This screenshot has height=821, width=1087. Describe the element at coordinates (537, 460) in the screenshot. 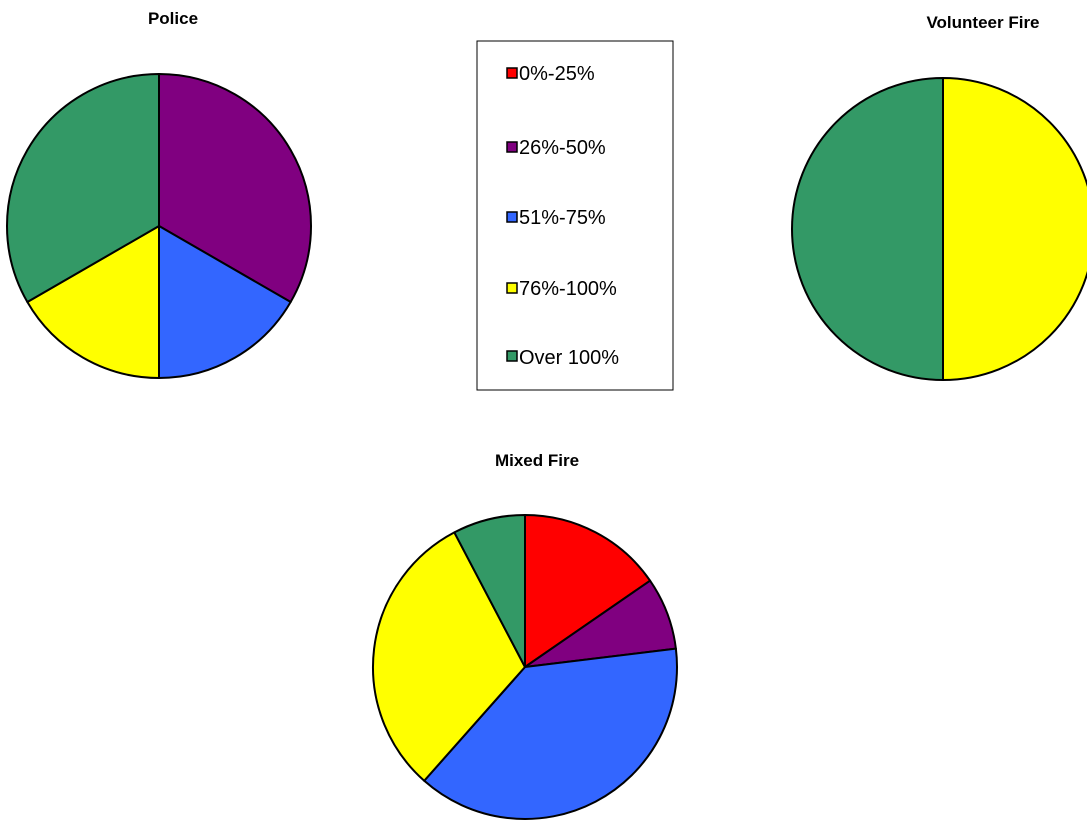

I see `mixed-fire-chart-title: Mixed Fire` at that location.